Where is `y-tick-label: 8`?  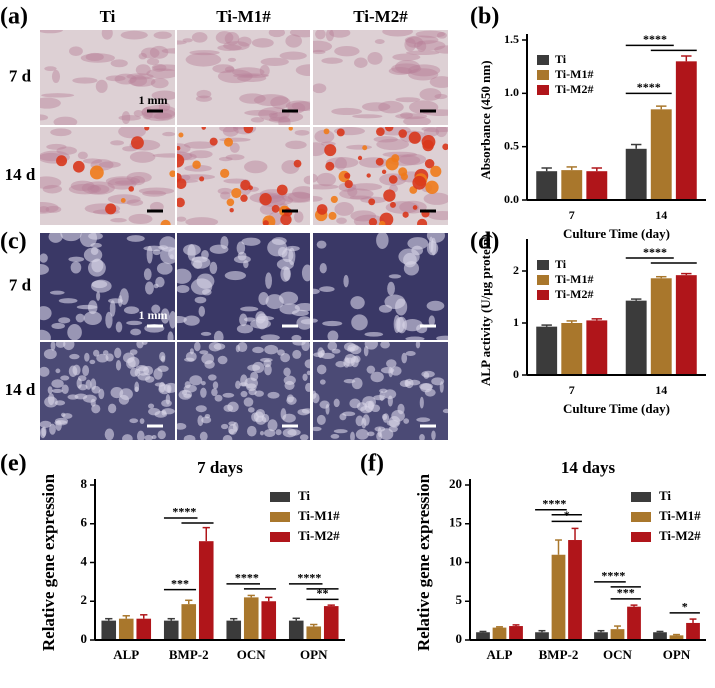 y-tick-label: 8 is located at coordinates (84, 483).